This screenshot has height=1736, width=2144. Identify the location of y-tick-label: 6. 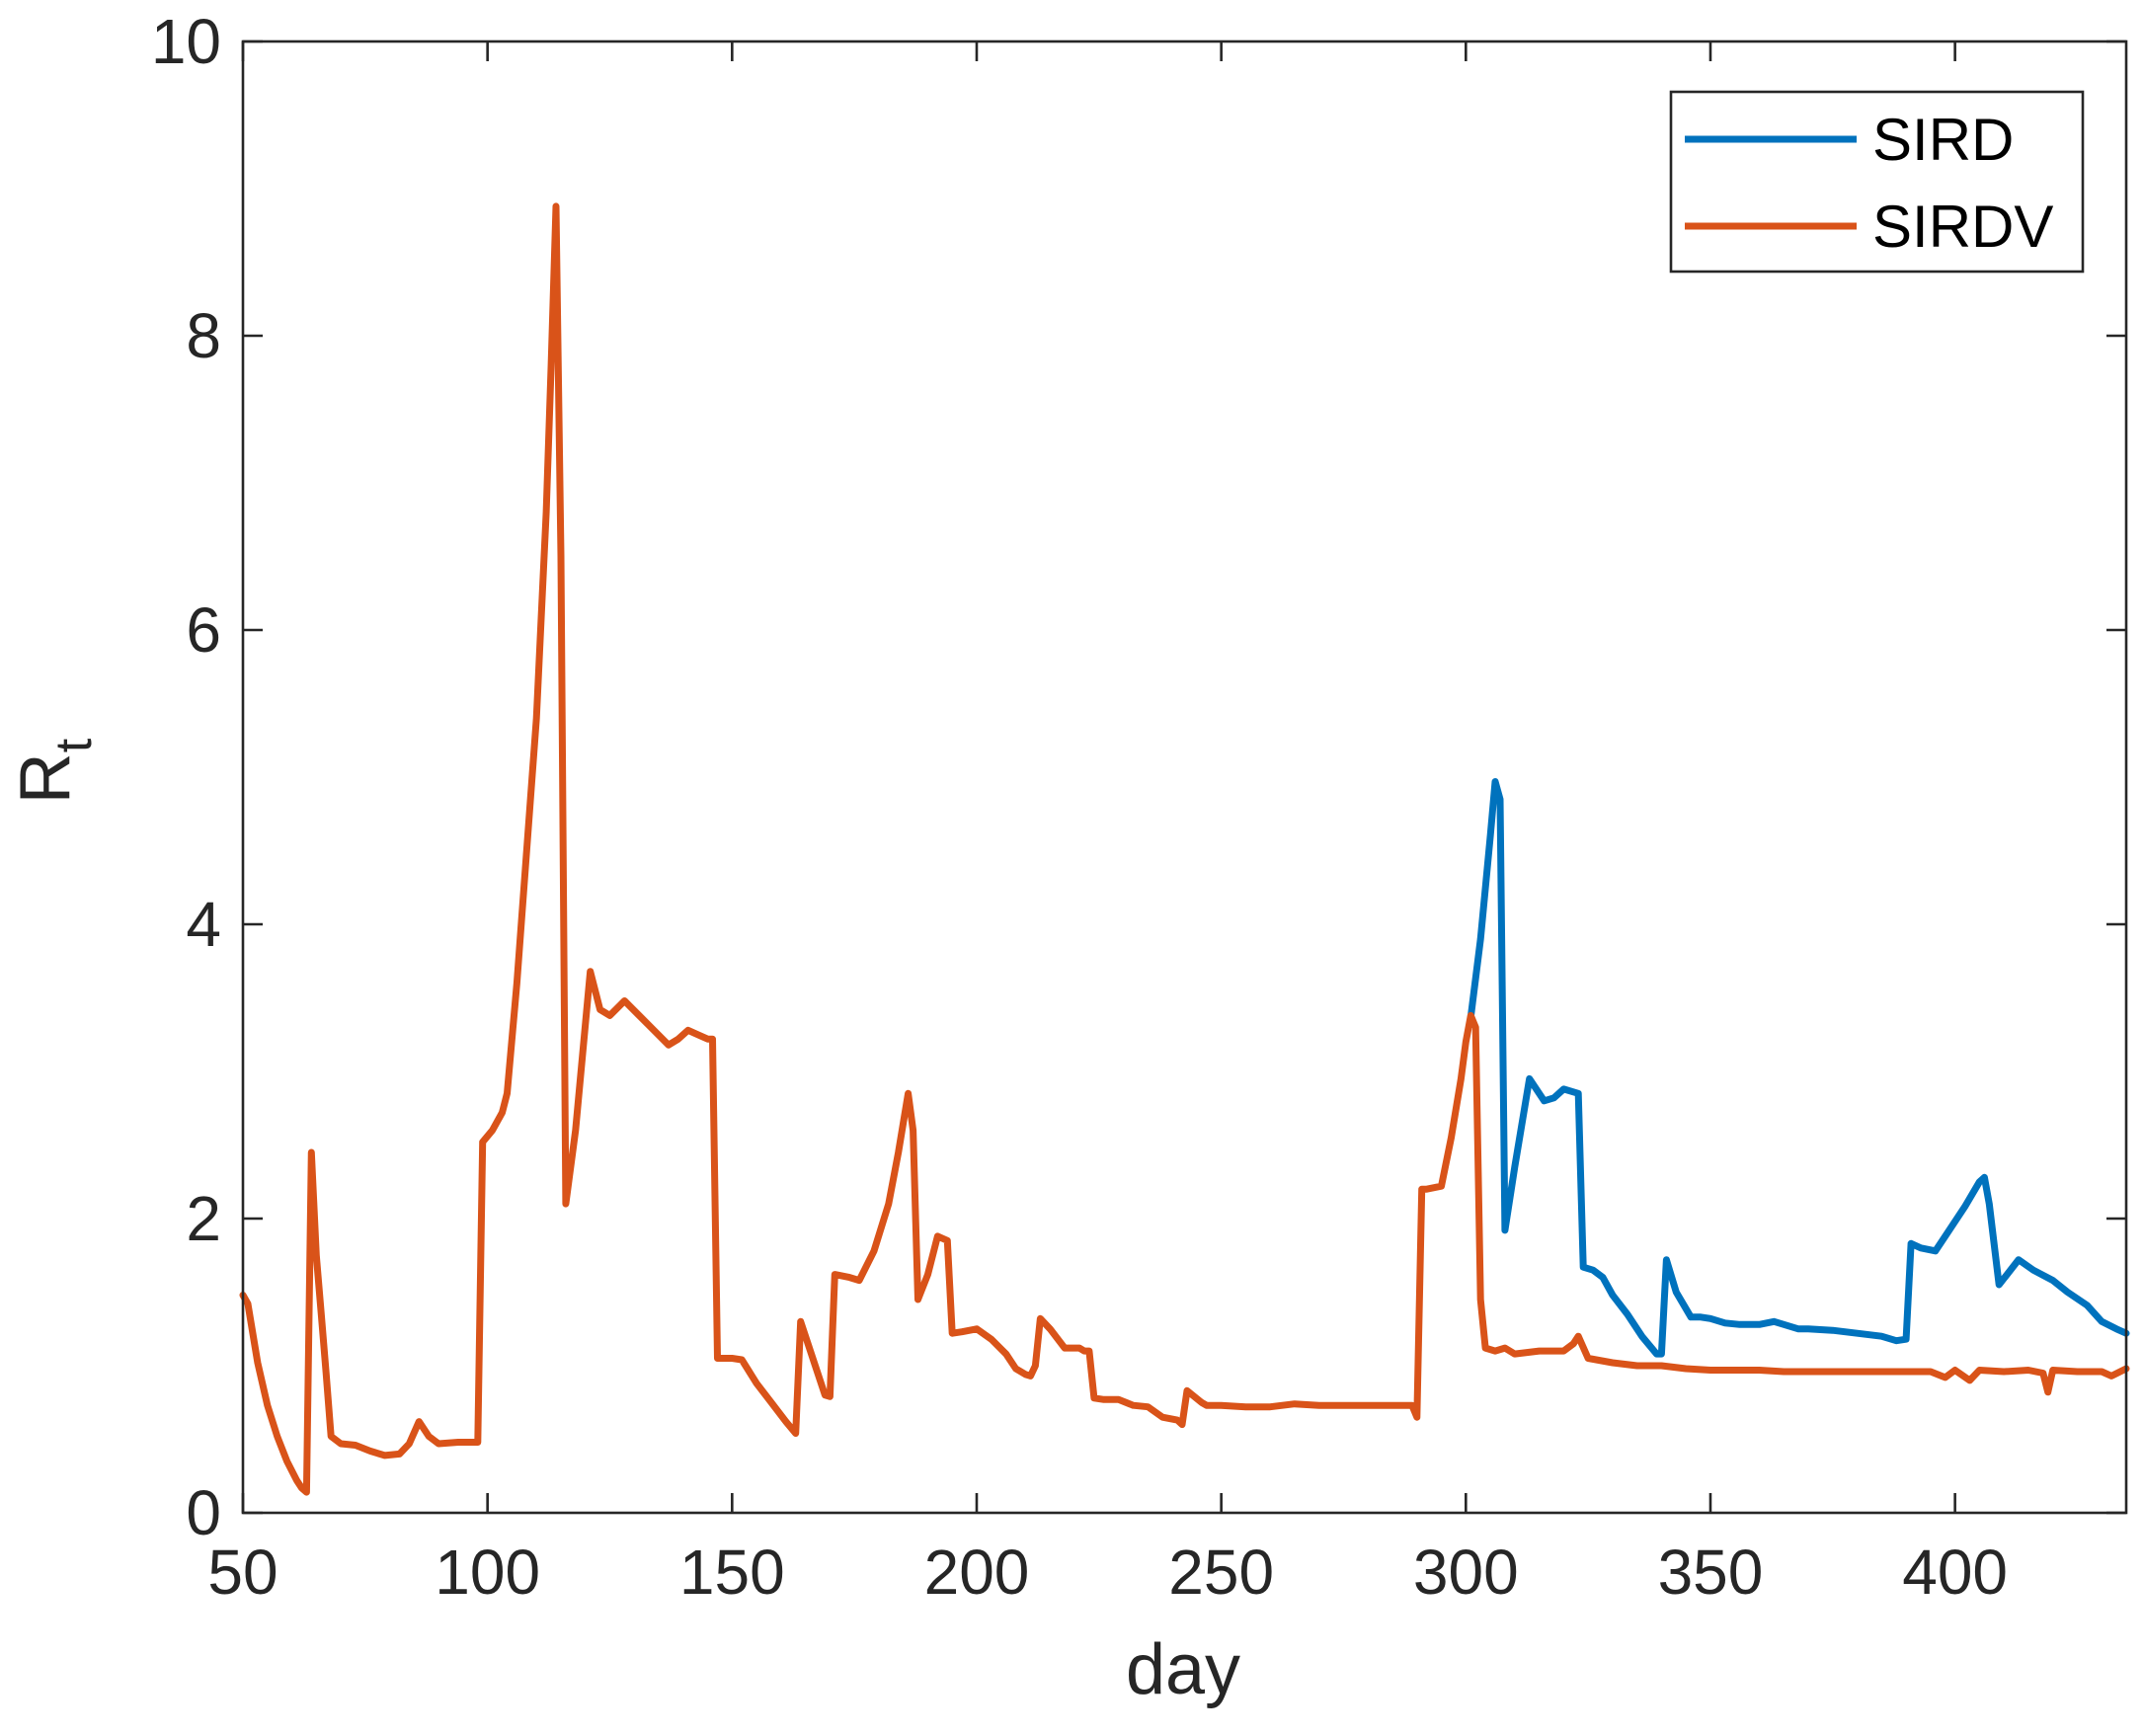
(203, 630).